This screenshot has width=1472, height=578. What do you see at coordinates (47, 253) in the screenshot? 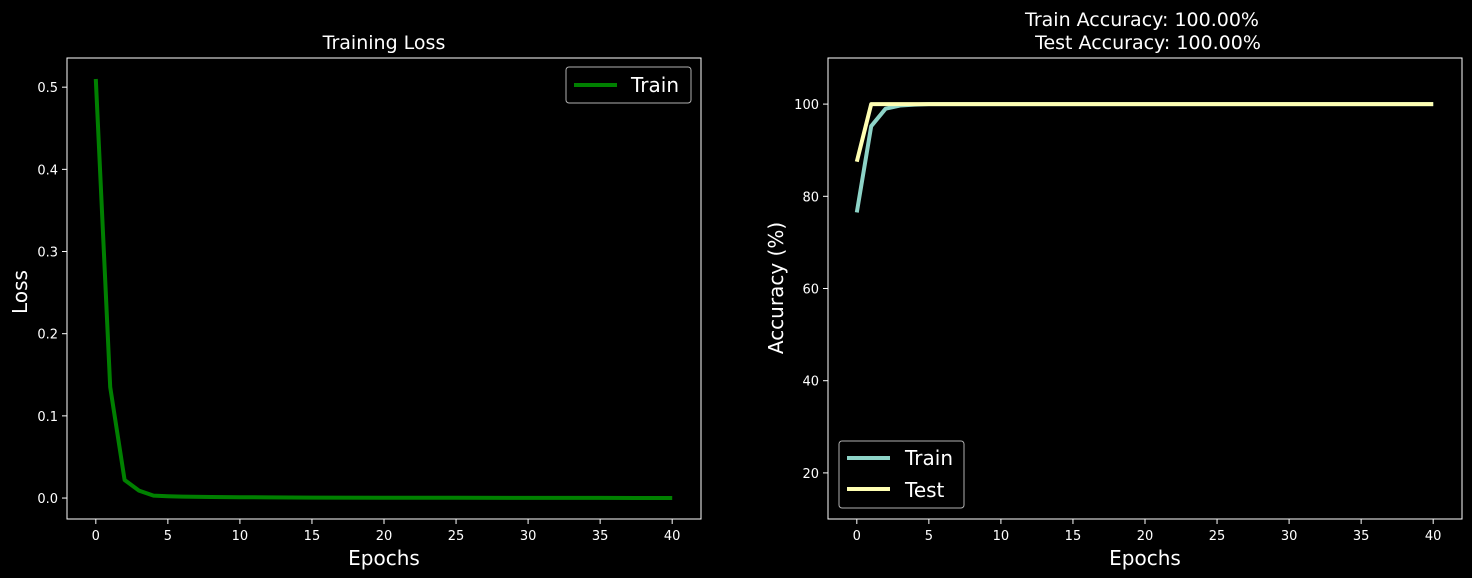
I see `loss-ytick-label: 0.3` at bounding box center [47, 253].